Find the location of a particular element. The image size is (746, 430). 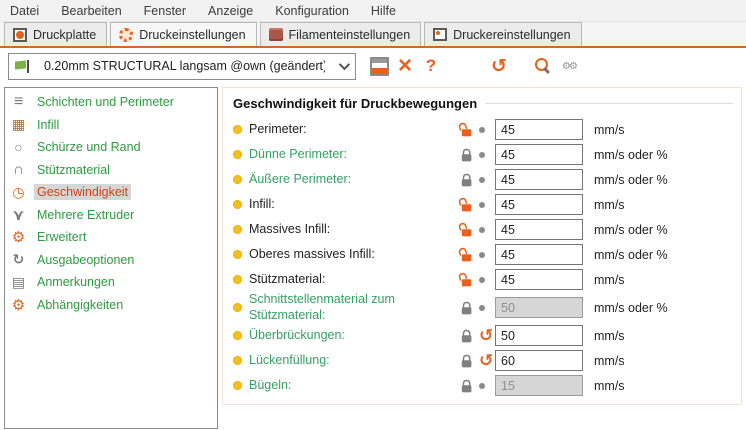

setting-row: Bügeln: mm/s is located at coordinates (483, 385).